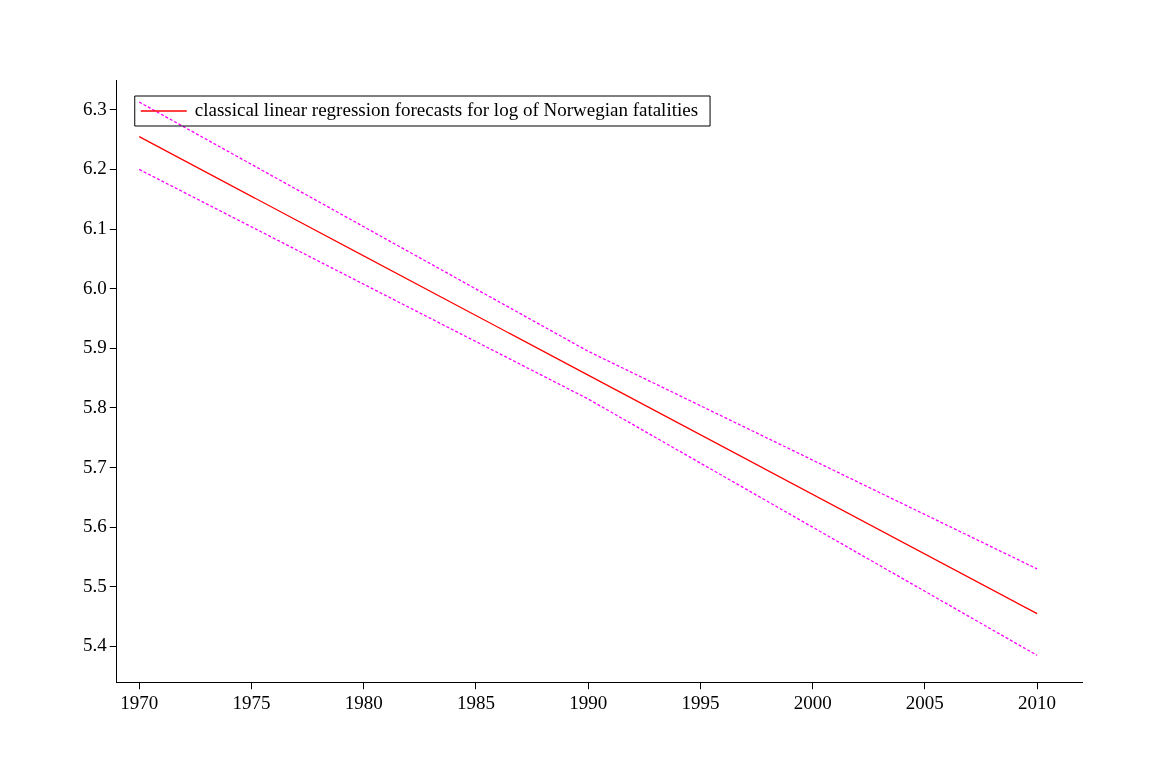 The height and width of the screenshot is (760, 1166). What do you see at coordinates (700, 702) in the screenshot?
I see `x-tick-label: 1995` at bounding box center [700, 702].